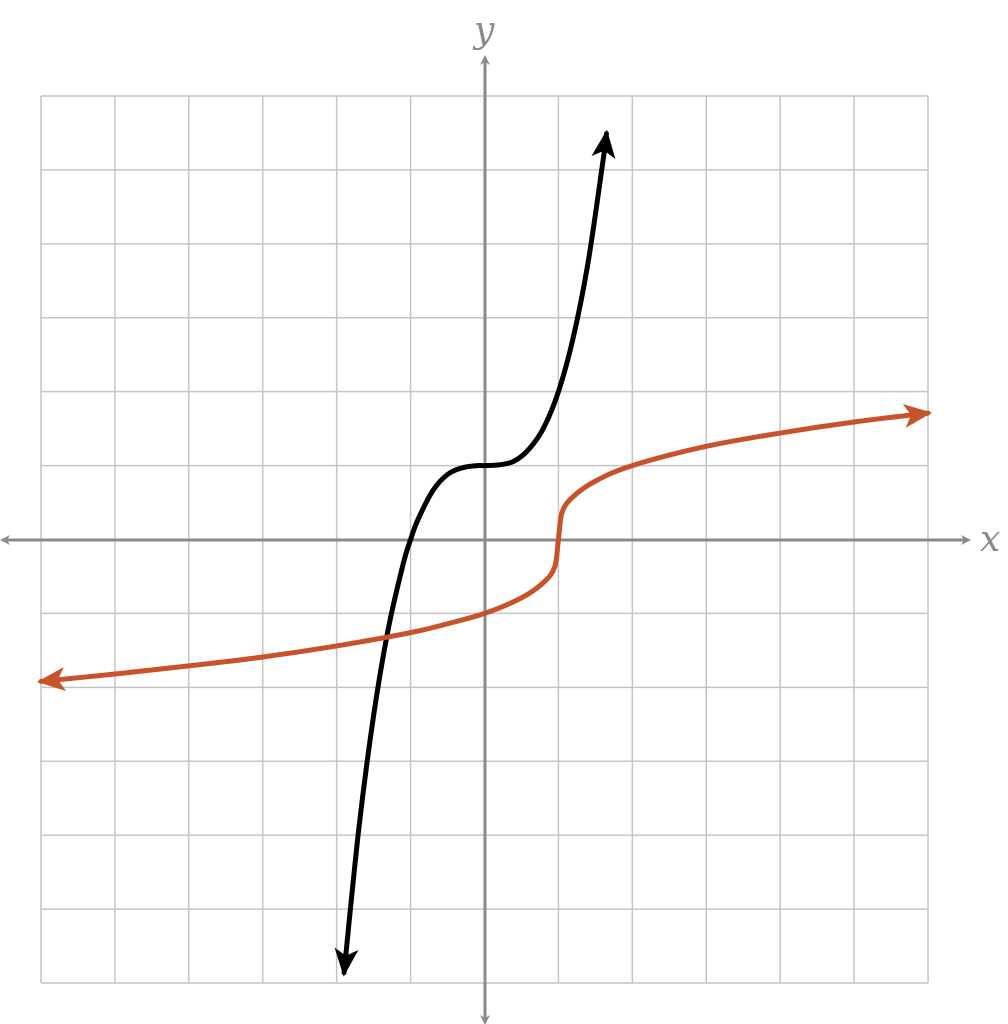  I want to click on x-axis-label: x, so click(990, 539).